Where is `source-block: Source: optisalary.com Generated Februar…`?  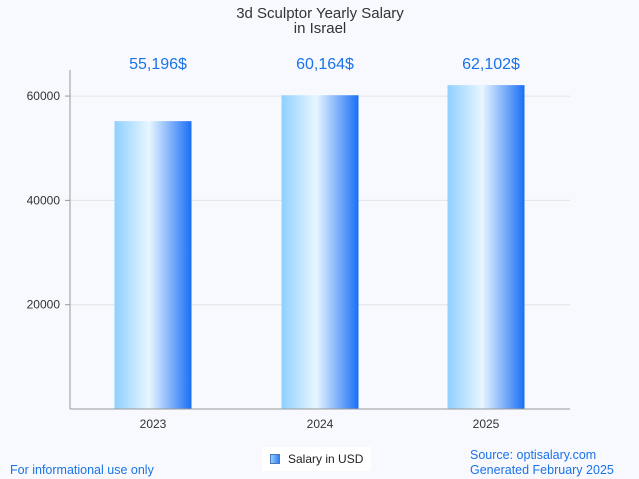 source-block: Source: optisalary.com Generated Februar… is located at coordinates (542, 463).